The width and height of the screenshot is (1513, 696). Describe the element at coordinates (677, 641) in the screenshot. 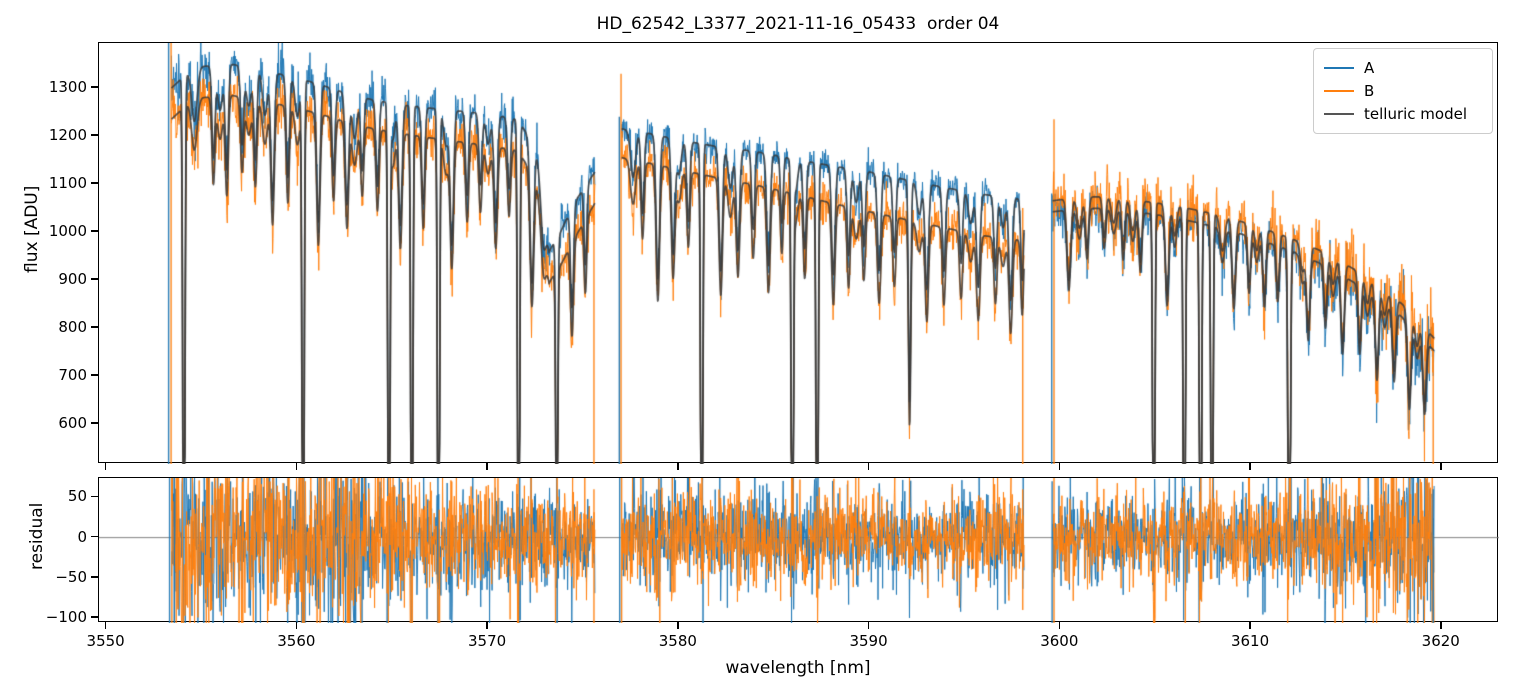

I see `x-tick-label: 3580` at that location.